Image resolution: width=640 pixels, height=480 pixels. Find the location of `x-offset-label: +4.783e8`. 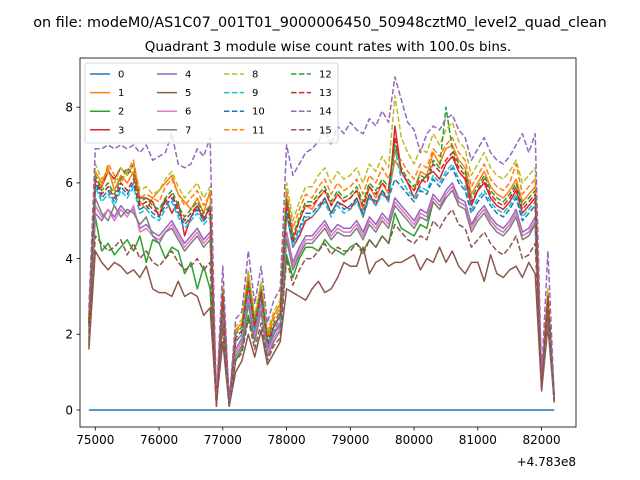

x-offset-label: +4.783e8 is located at coordinates (546, 462).